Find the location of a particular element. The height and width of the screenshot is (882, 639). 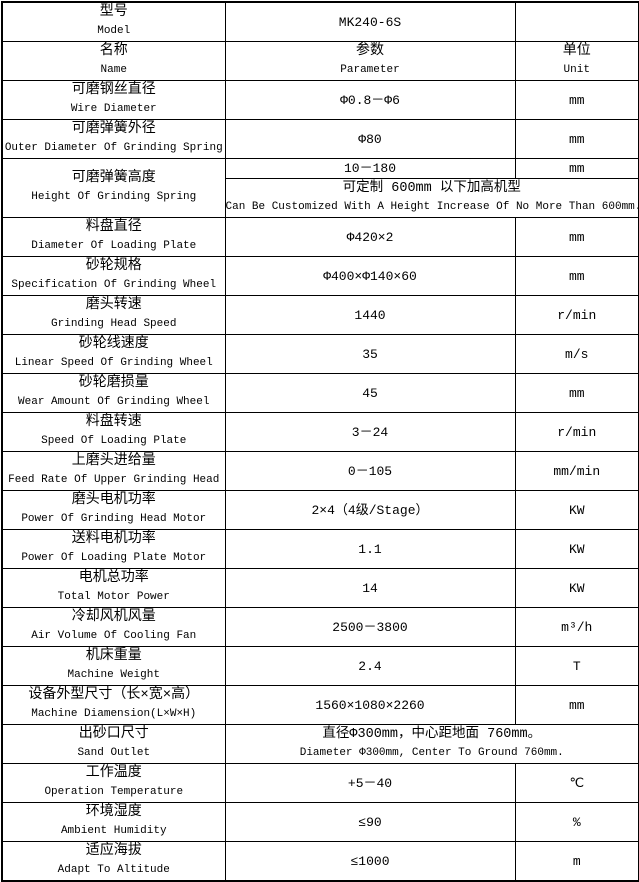

spec-value-cell: Φ420×2 is located at coordinates (370, 237).